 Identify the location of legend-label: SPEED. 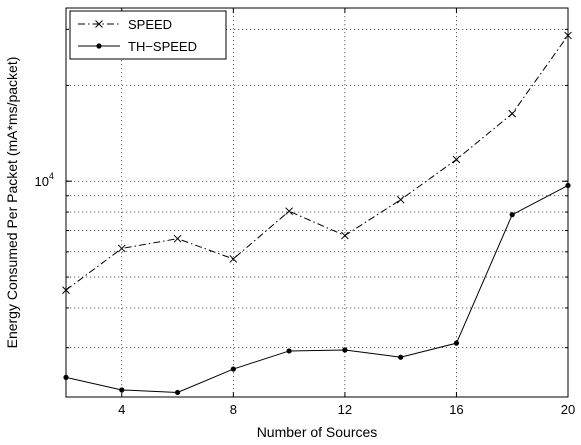
(150, 24).